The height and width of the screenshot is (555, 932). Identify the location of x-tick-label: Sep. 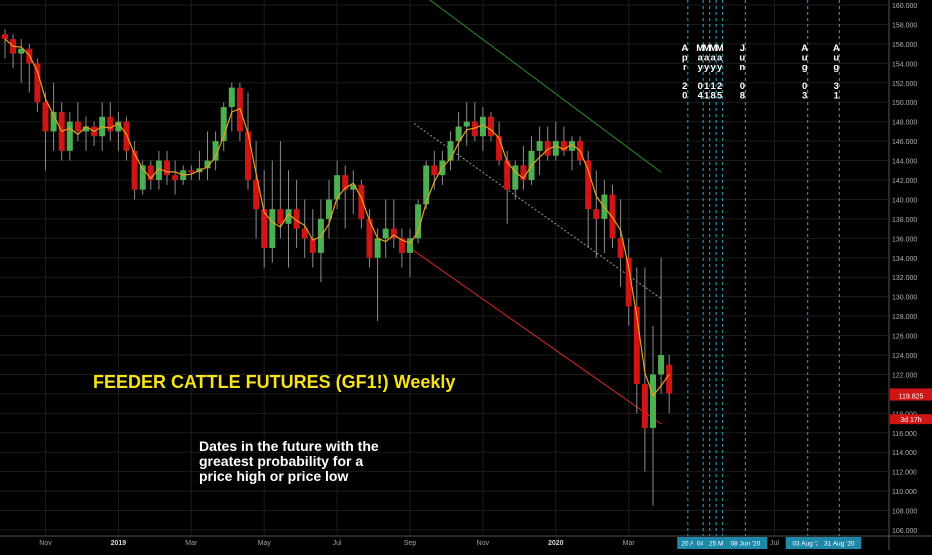
(410, 543).